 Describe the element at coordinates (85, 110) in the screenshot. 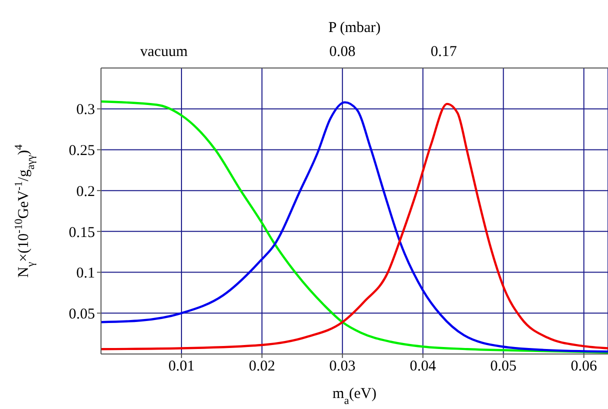

I see `y-tick-label: 0.3` at that location.